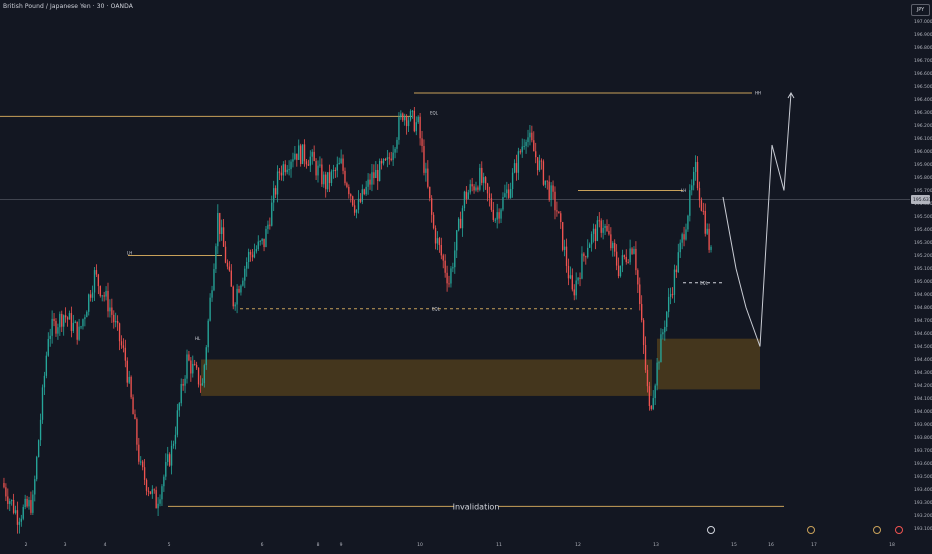 This screenshot has width=932, height=554. What do you see at coordinates (464, 537) in the screenshot?
I see `time-axis: 2 3 4 5 6 8 9 10 11 12 13 15 16 17 18` at bounding box center [464, 537].